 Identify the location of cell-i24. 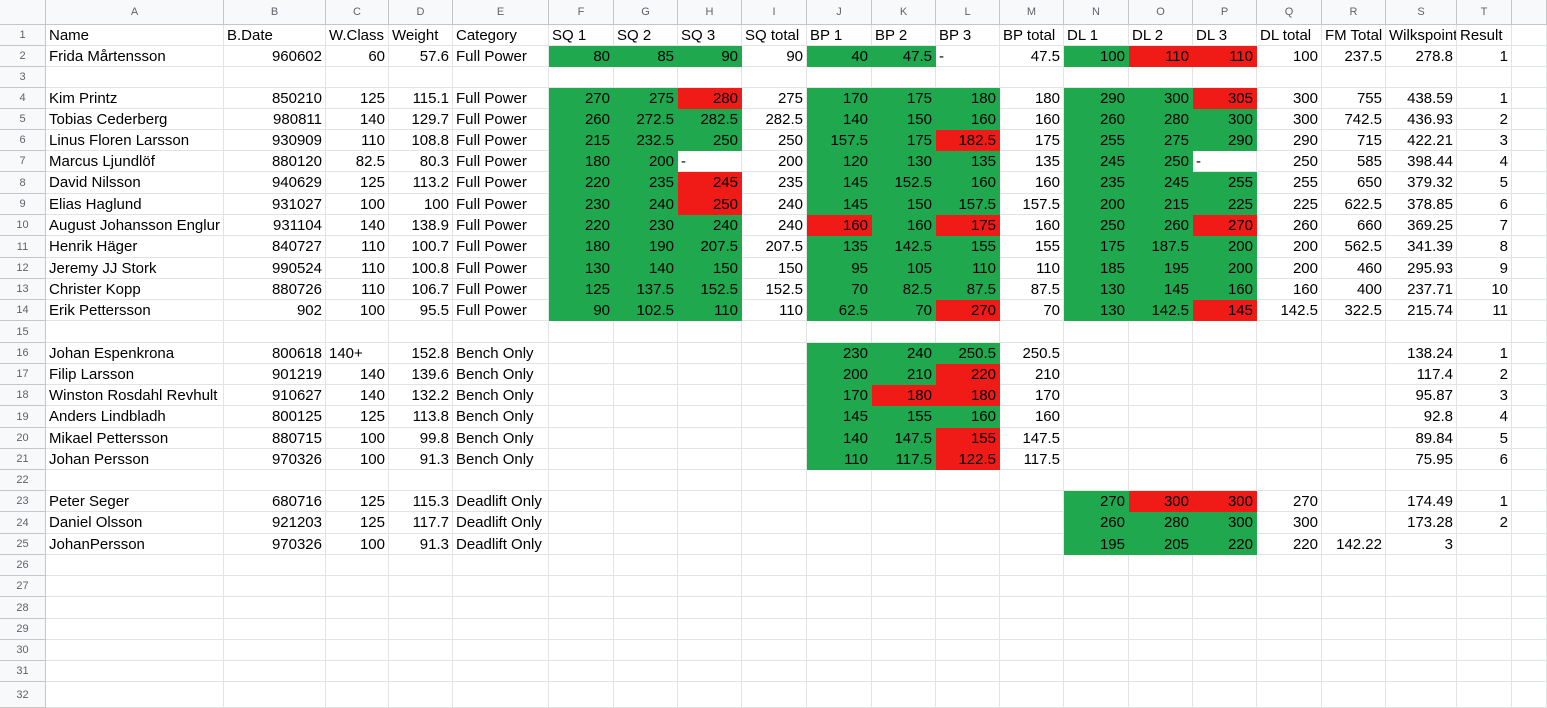
(774, 523).